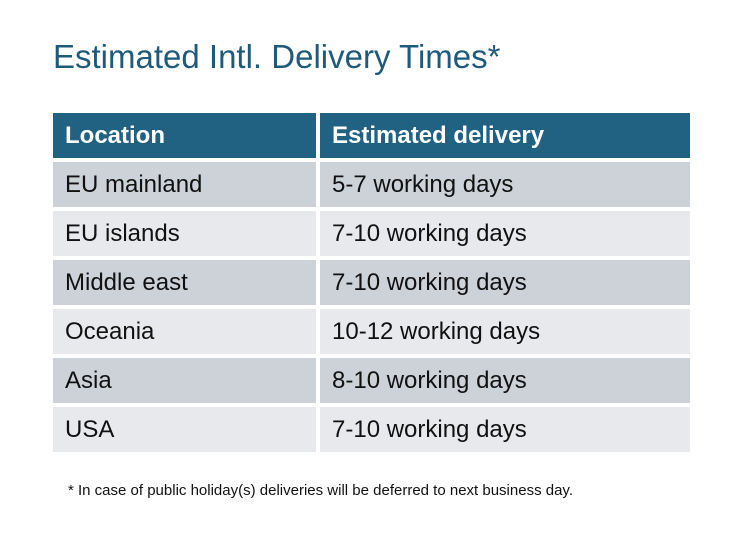 This screenshot has width=745, height=536. What do you see at coordinates (505, 135) in the screenshot?
I see `header-estimated-delivery: Estimated delivery` at bounding box center [505, 135].